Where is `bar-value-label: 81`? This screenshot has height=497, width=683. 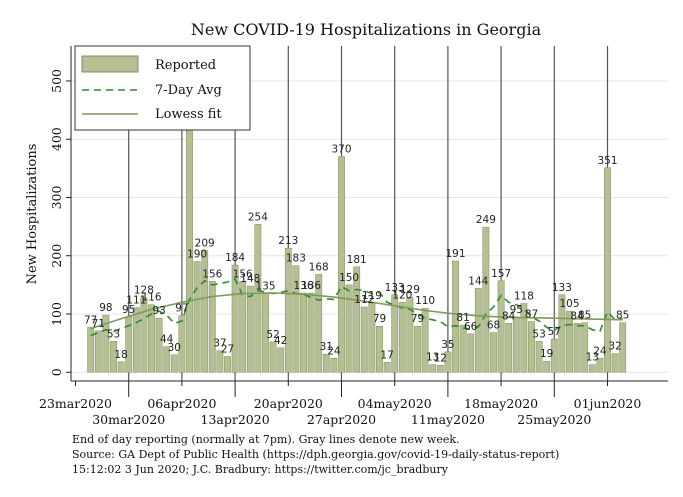
bar-value-label: 81 is located at coordinates (462, 318).